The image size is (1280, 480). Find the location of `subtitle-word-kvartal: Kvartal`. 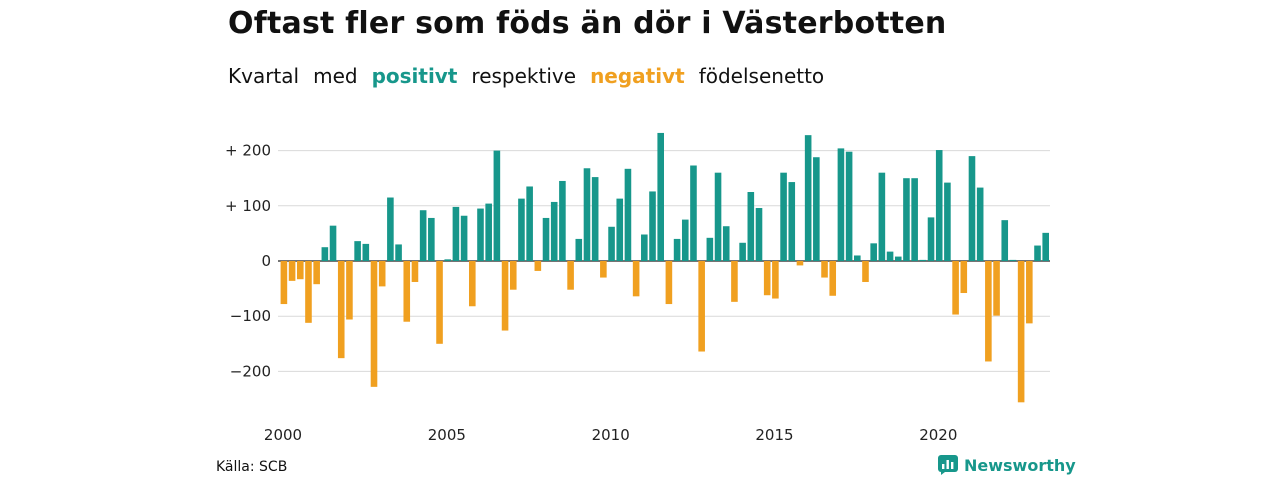

subtitle-word-kvartal: Kvartal is located at coordinates (264, 76).